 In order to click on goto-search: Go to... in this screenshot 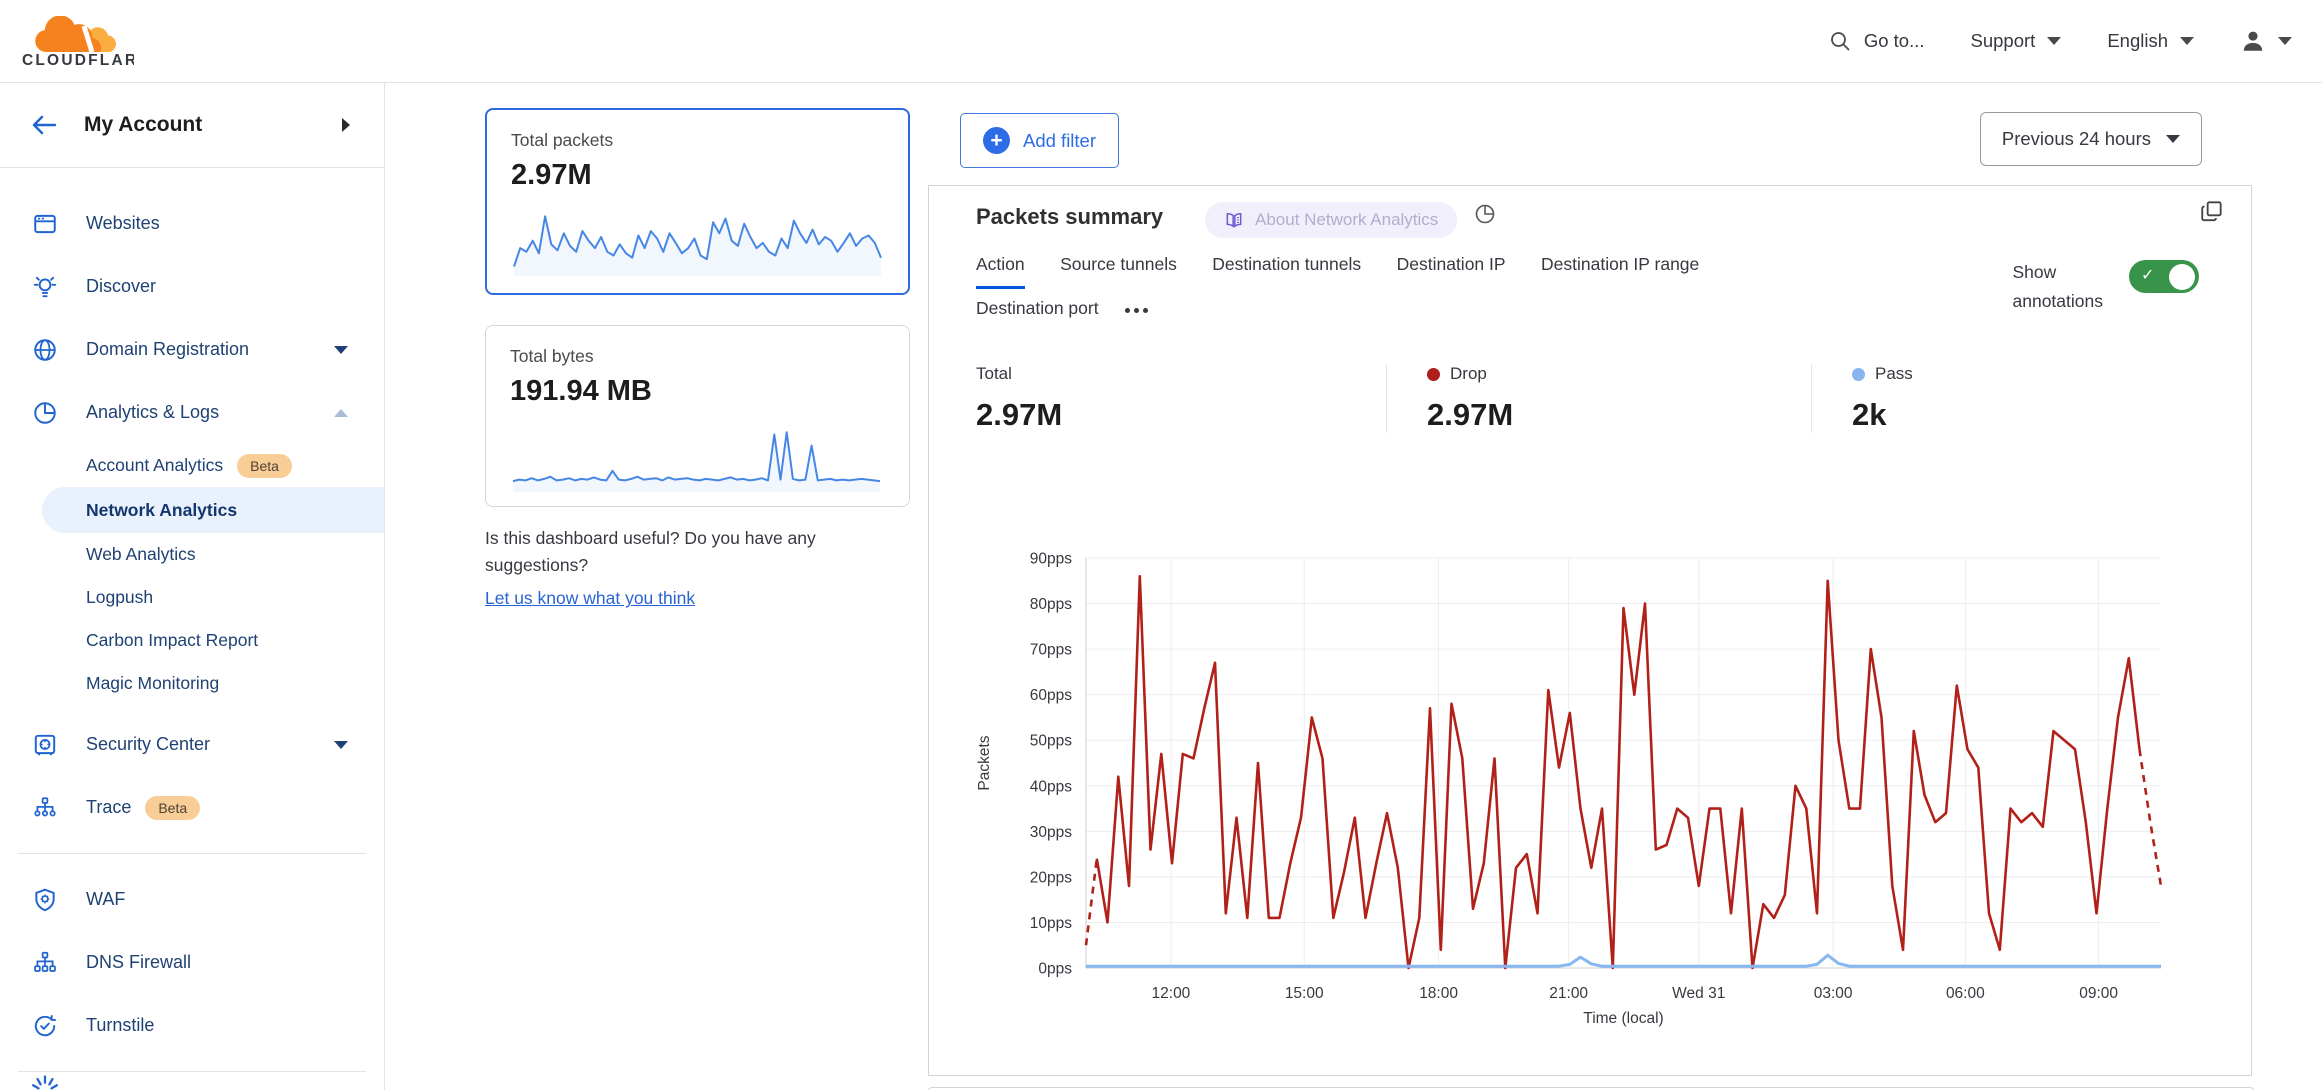, I will do `click(1876, 41)`.